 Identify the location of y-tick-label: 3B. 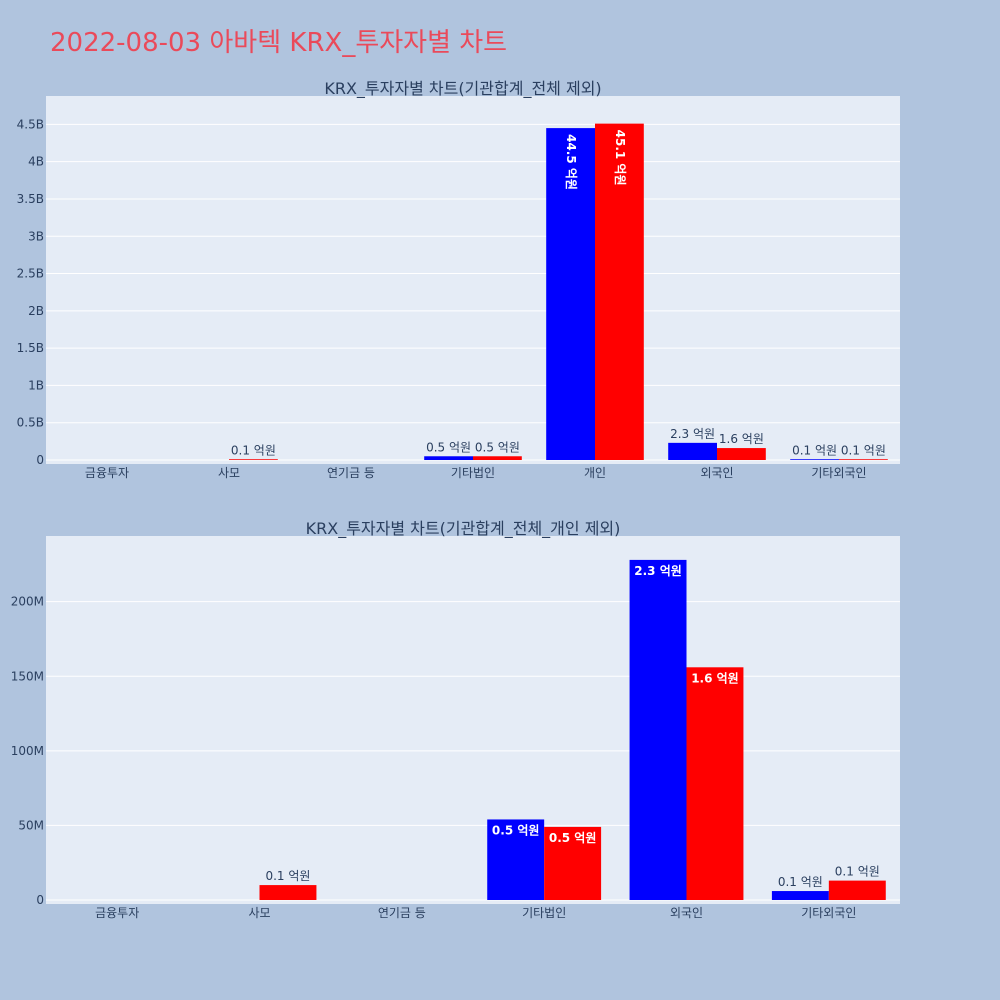
(36, 236).